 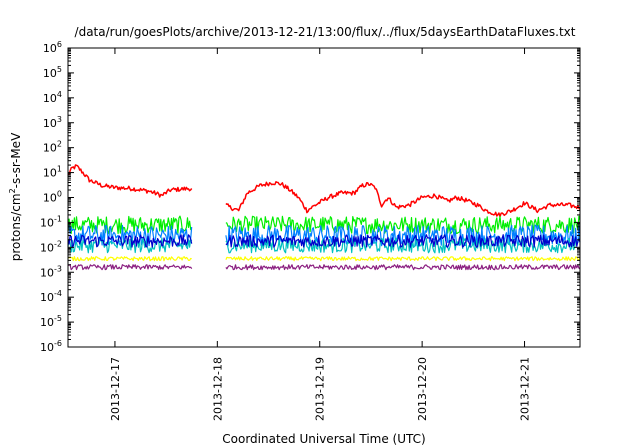 I want to click on y-tick-label: 10⁵, so click(x=52, y=72).